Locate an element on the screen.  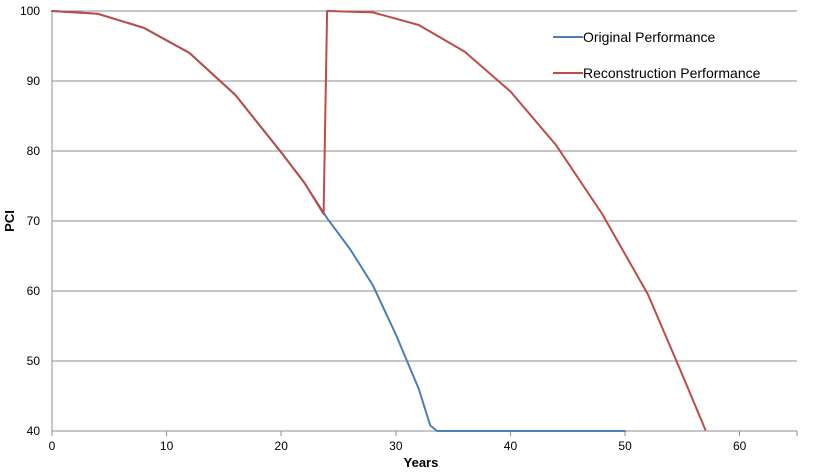
x-tick-label: 40 is located at coordinates (511, 446).